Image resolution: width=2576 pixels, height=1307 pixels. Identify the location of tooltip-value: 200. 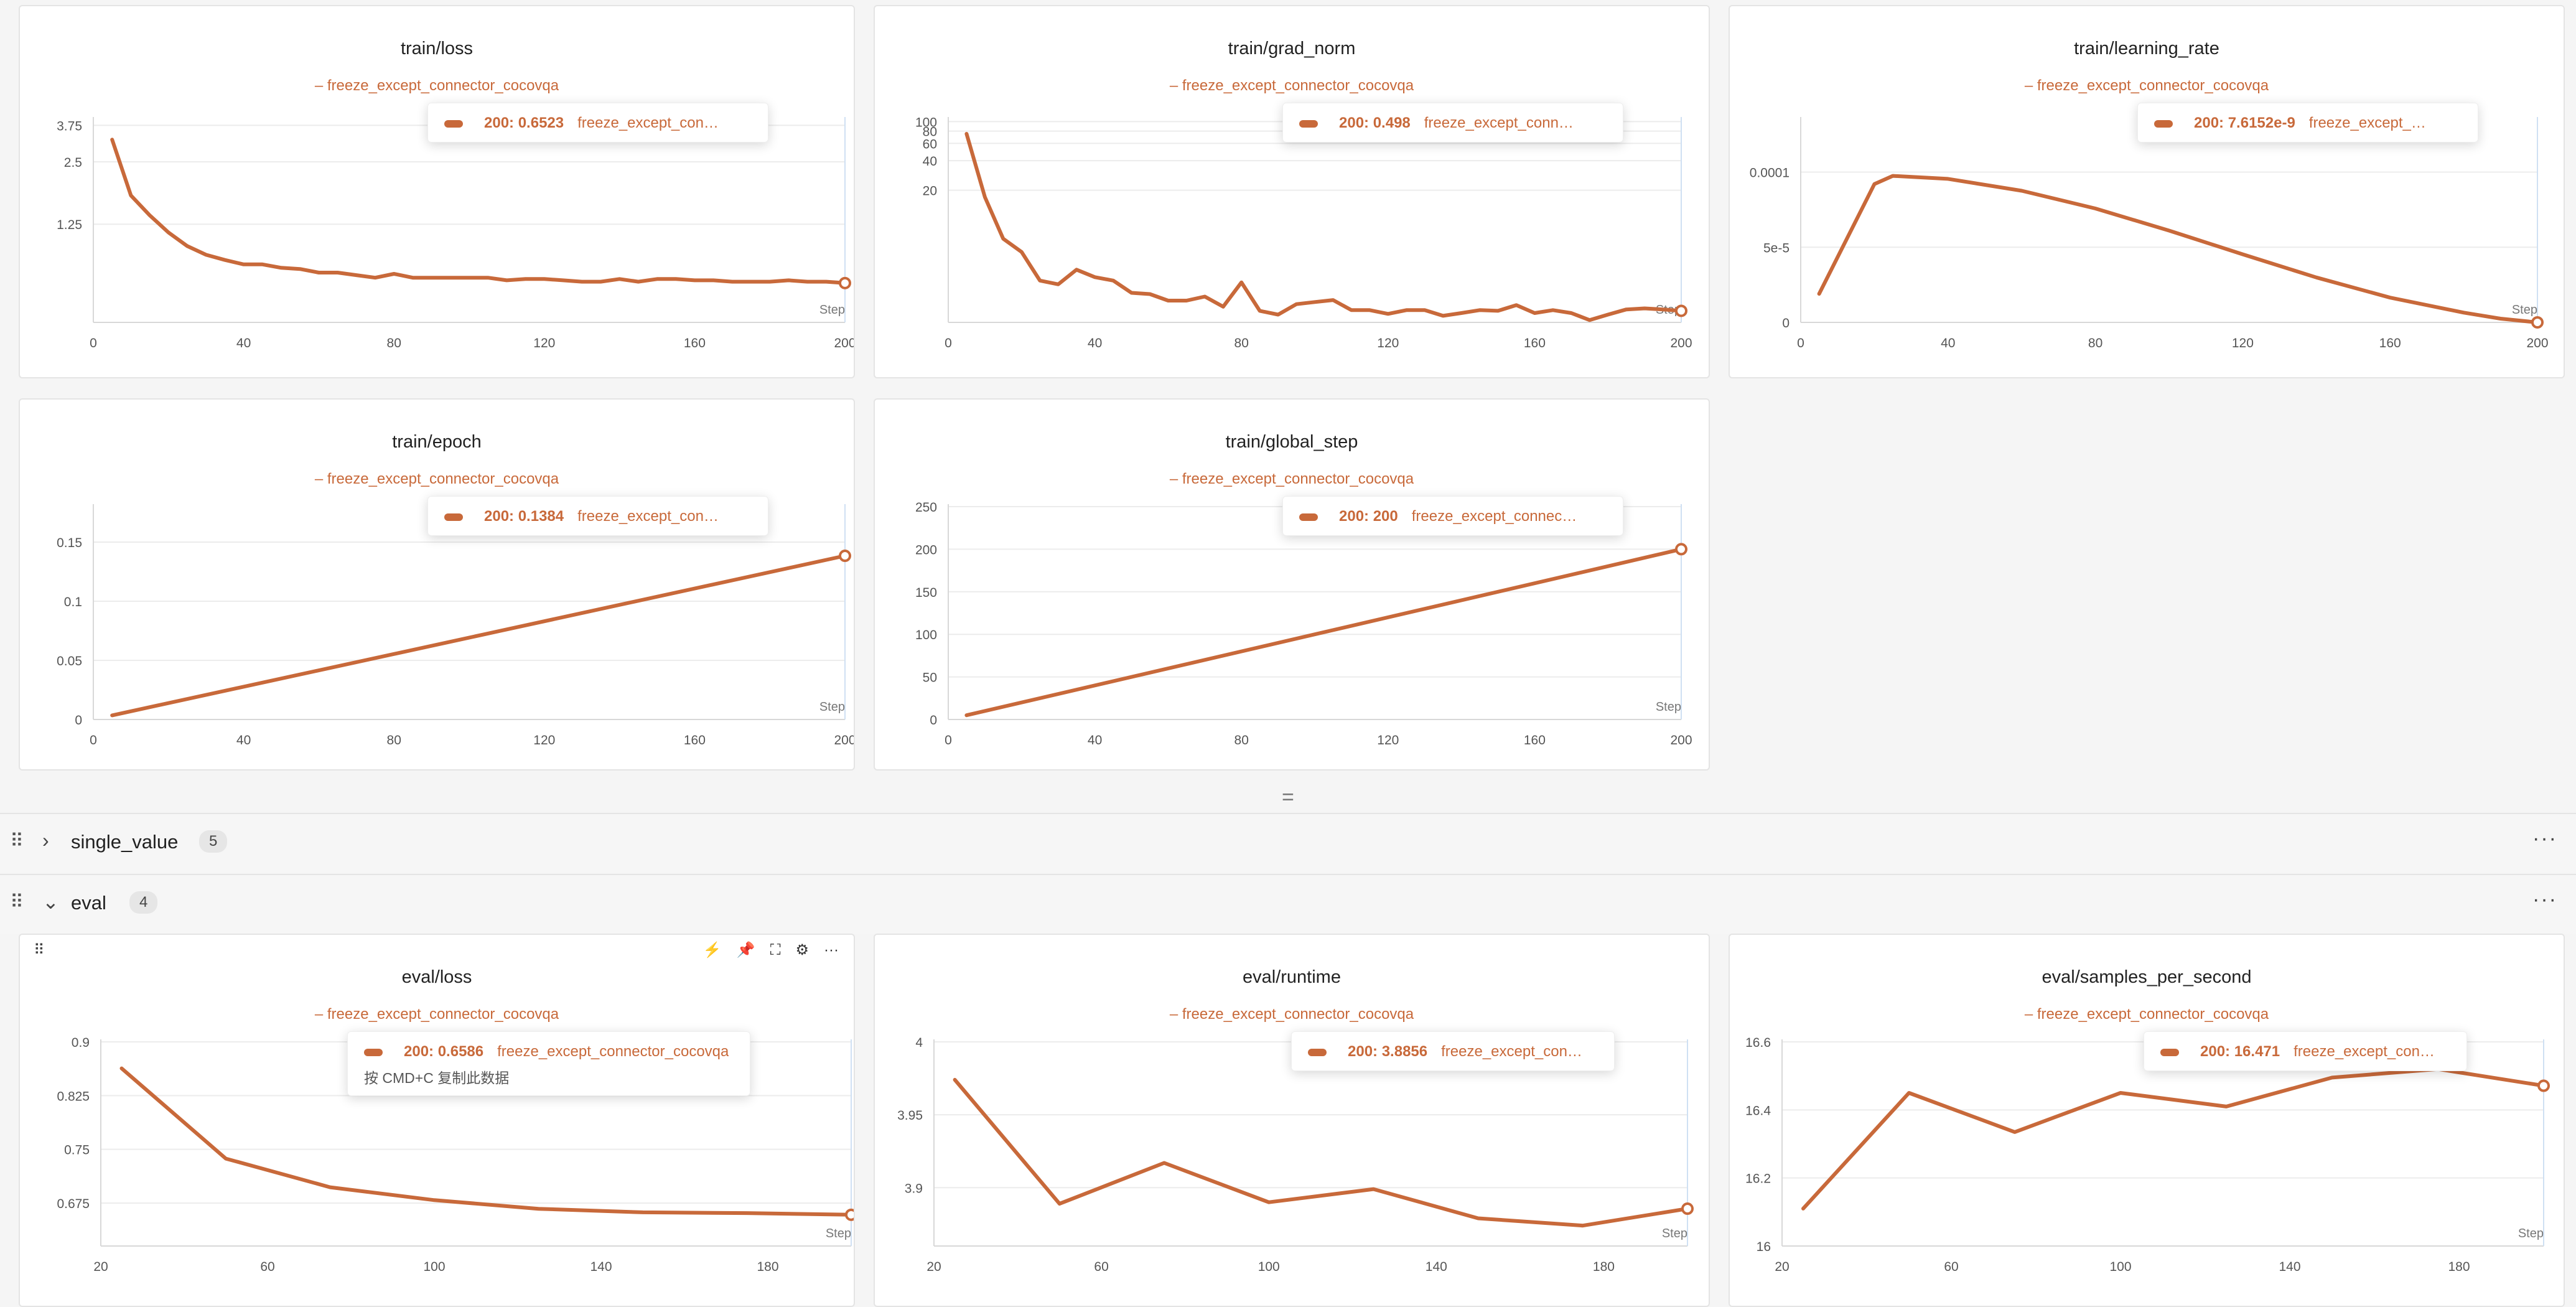
(1368, 516).